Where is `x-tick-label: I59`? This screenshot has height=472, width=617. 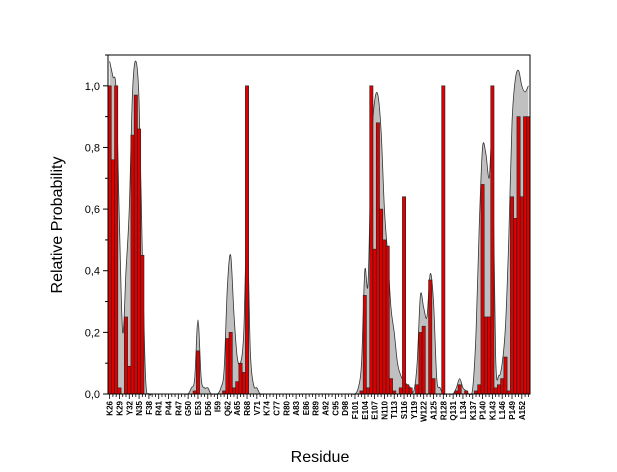
x-tick-label: I59 is located at coordinates (218, 406).